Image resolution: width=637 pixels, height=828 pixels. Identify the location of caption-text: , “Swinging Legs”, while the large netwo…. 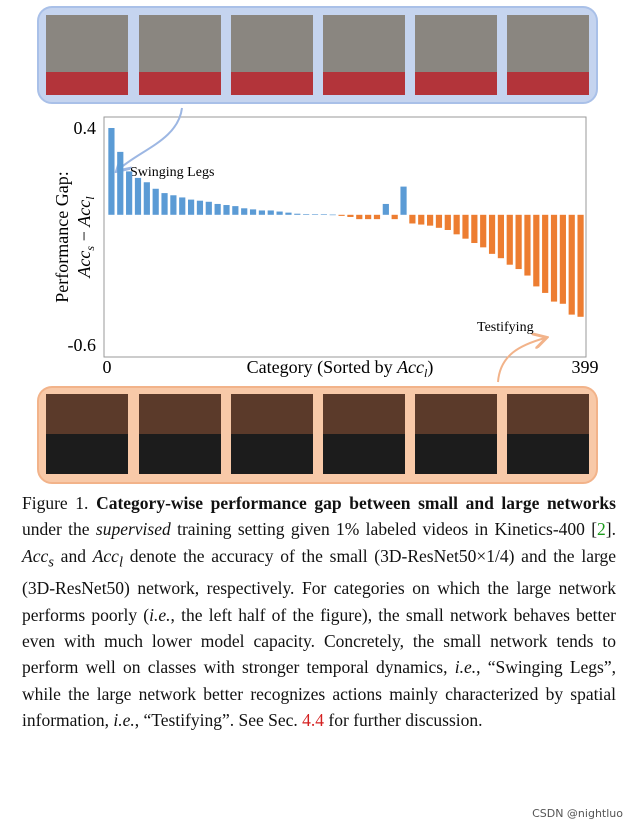
(319, 693).